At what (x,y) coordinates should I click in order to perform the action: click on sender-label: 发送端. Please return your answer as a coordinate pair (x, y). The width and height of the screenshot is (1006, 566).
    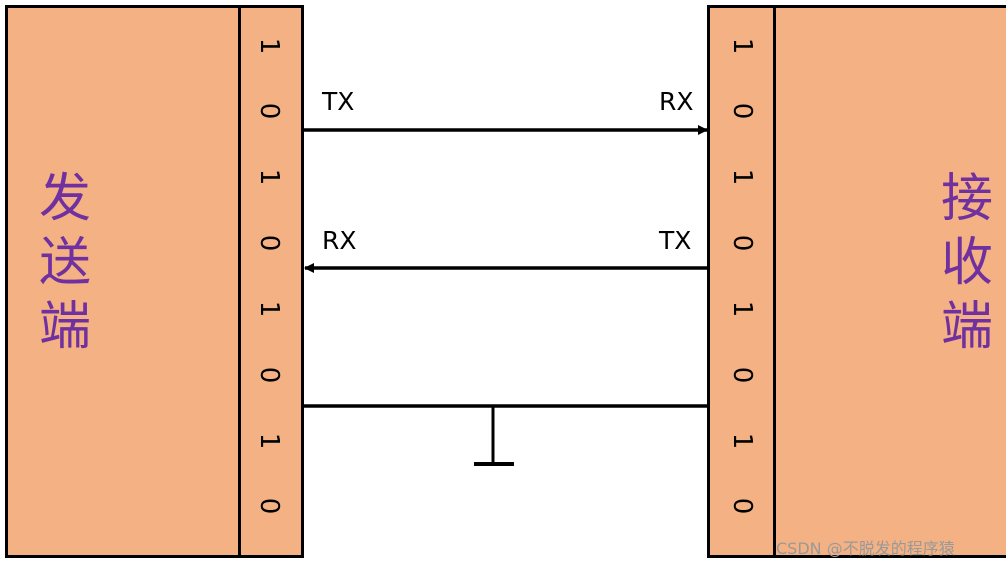
    Looking at the image, I should click on (64, 263).